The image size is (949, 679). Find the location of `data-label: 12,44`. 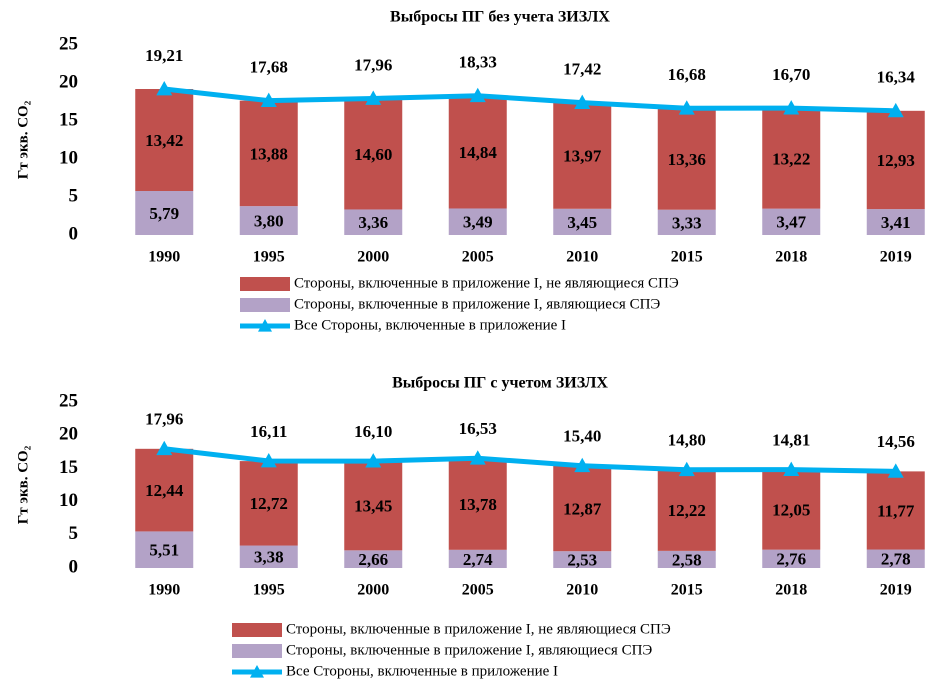

data-label: 12,44 is located at coordinates (164, 490).